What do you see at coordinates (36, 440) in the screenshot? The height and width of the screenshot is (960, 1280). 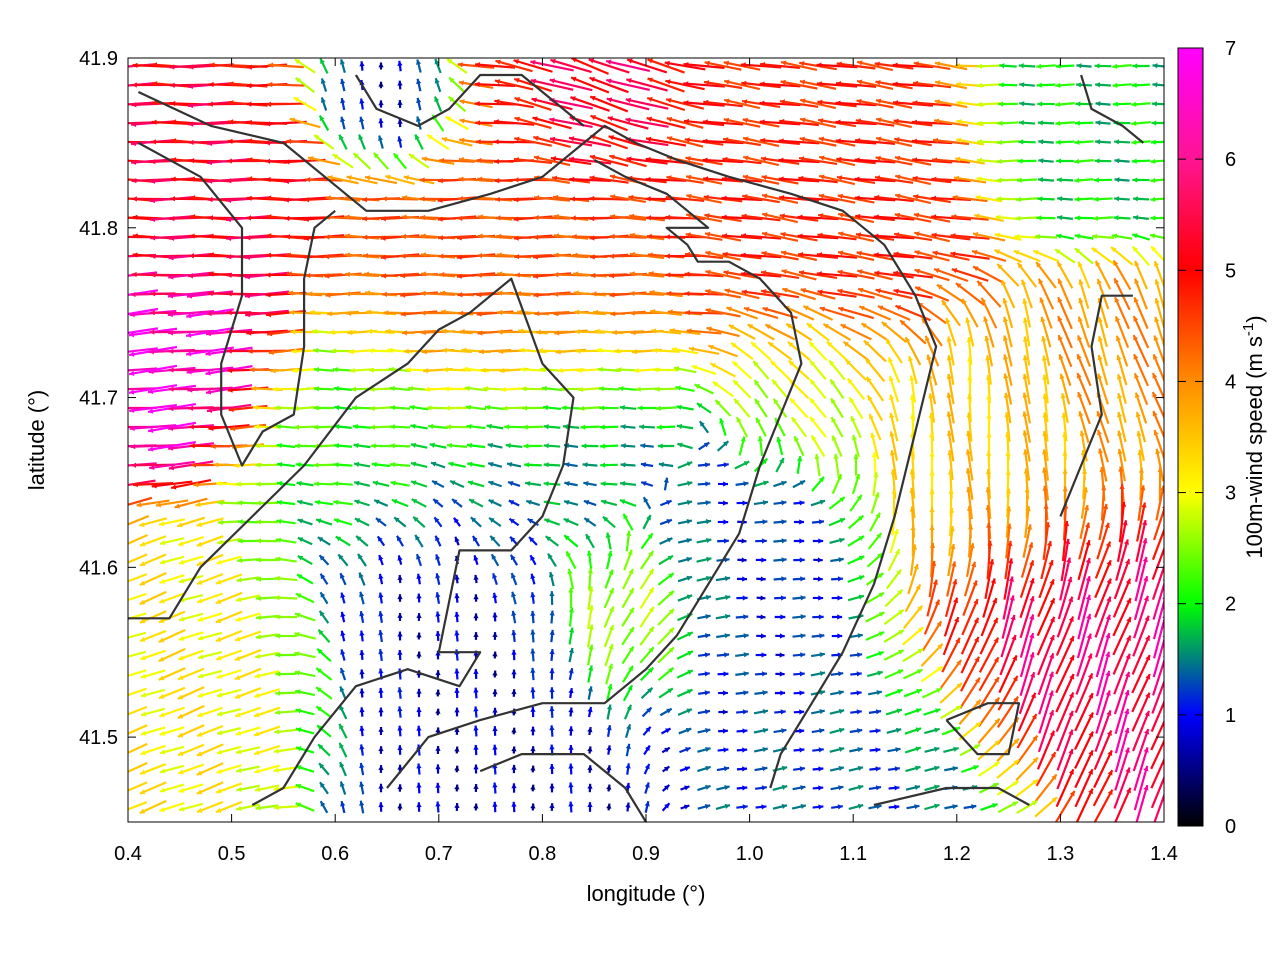 I see `y-axis-label: latitude (°)` at bounding box center [36, 440].